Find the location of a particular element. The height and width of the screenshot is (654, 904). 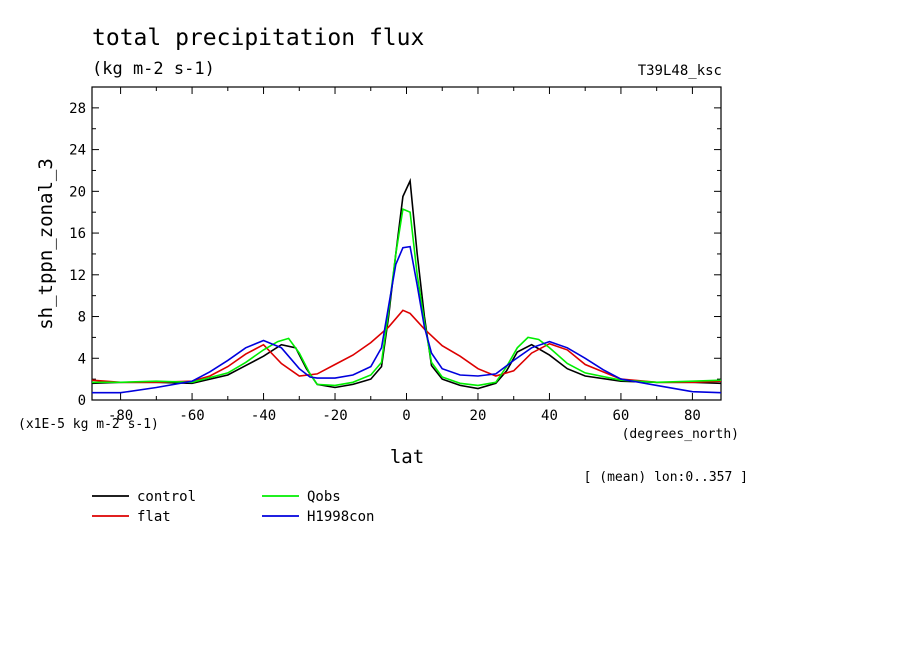

x-tick-label: -20 is located at coordinates (334, 416).